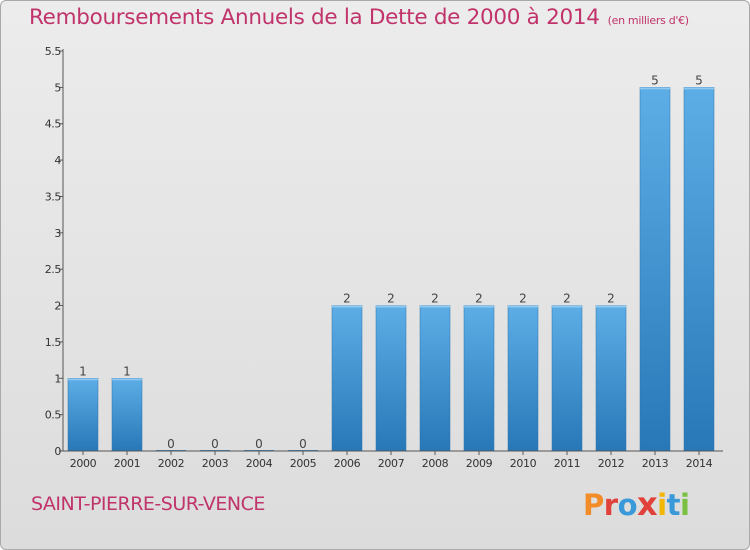 The width and height of the screenshot is (750, 550). I want to click on data-label-2000: 1, so click(83, 371).